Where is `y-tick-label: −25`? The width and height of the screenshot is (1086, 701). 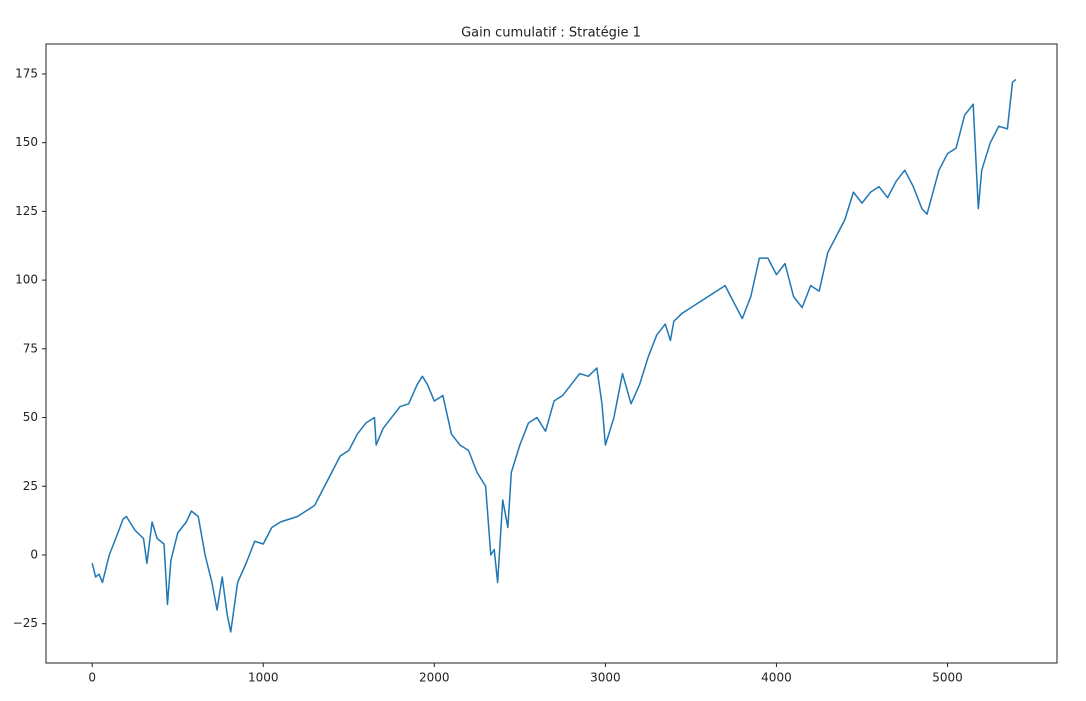 y-tick-label: −25 is located at coordinates (25, 623).